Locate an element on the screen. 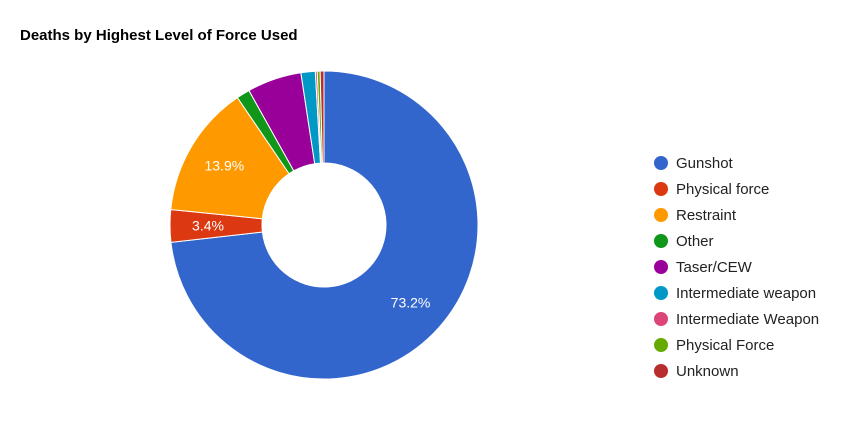 This screenshot has height=441, width=855. legend-label-intermediate-weapon: Intermediate weapon is located at coordinates (746, 293).